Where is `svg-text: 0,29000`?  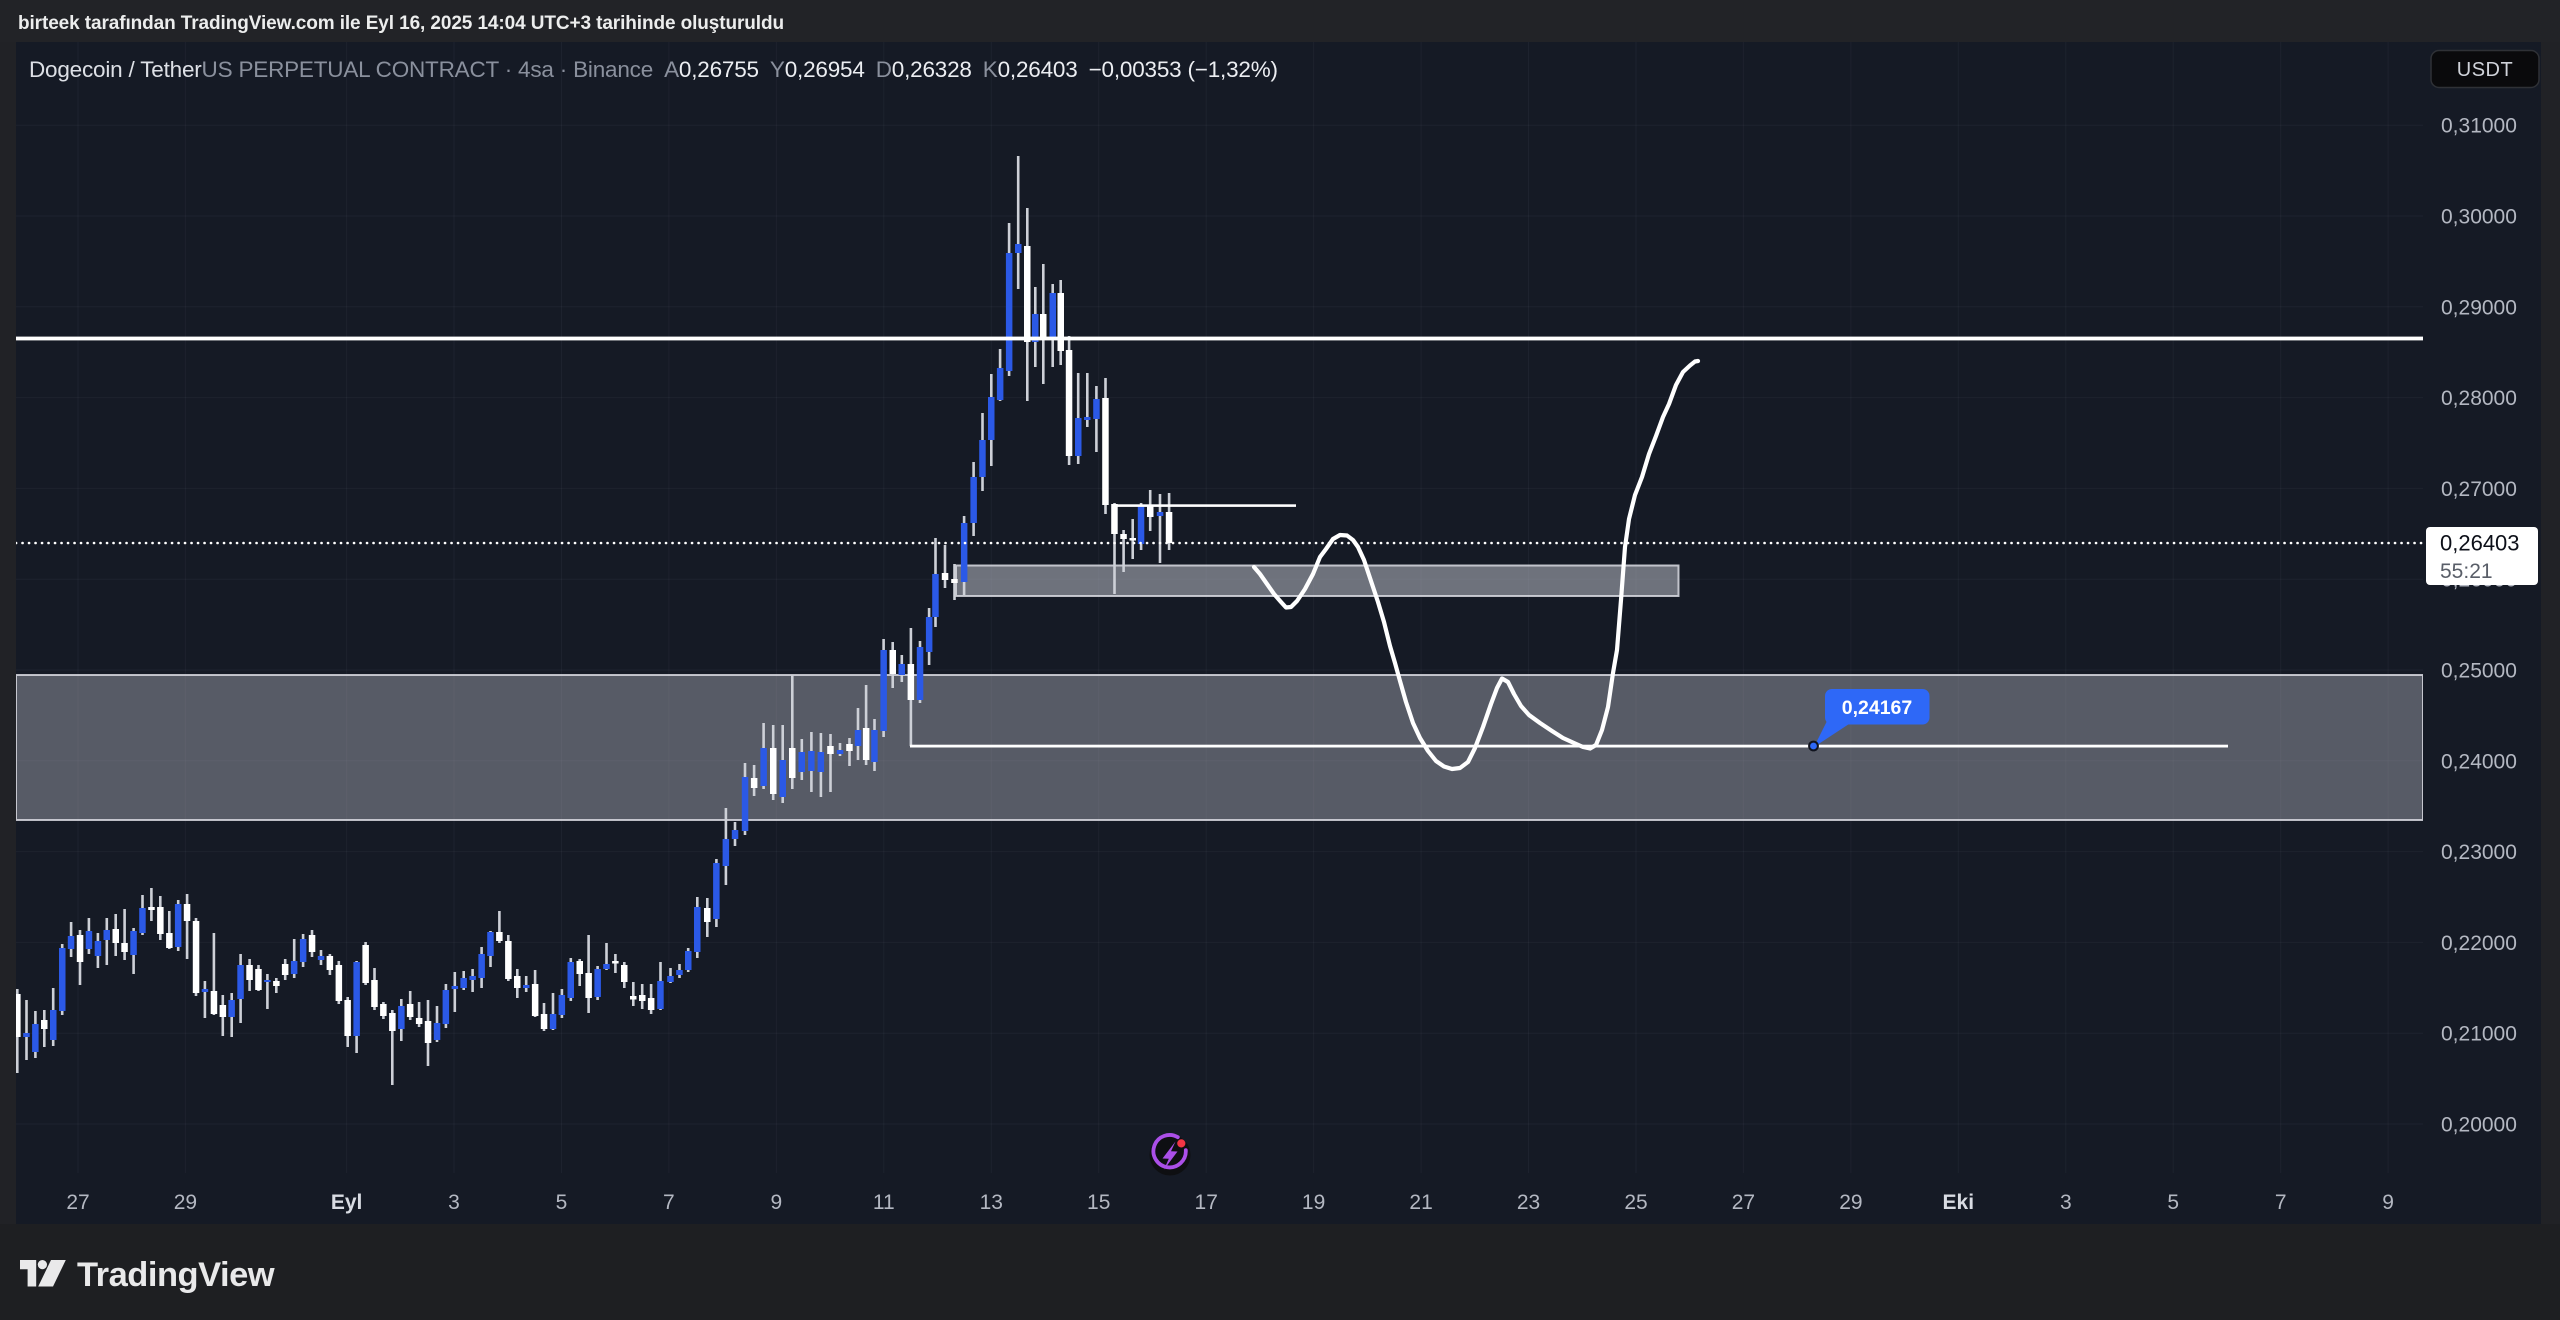
svg-text: 0,29000 is located at coordinates (2479, 307).